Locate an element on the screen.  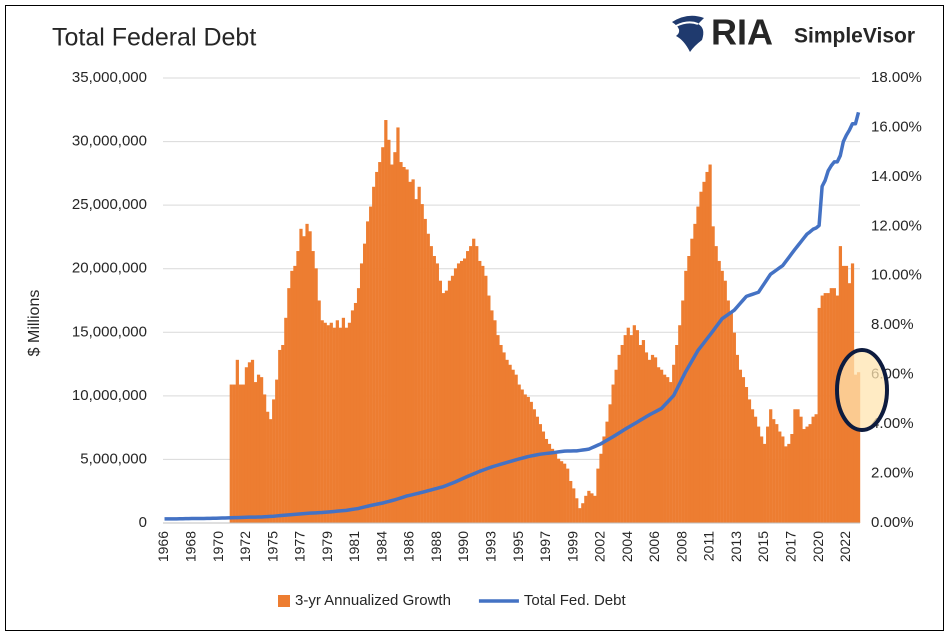
legend-swatch is located at coordinates (284, 601).